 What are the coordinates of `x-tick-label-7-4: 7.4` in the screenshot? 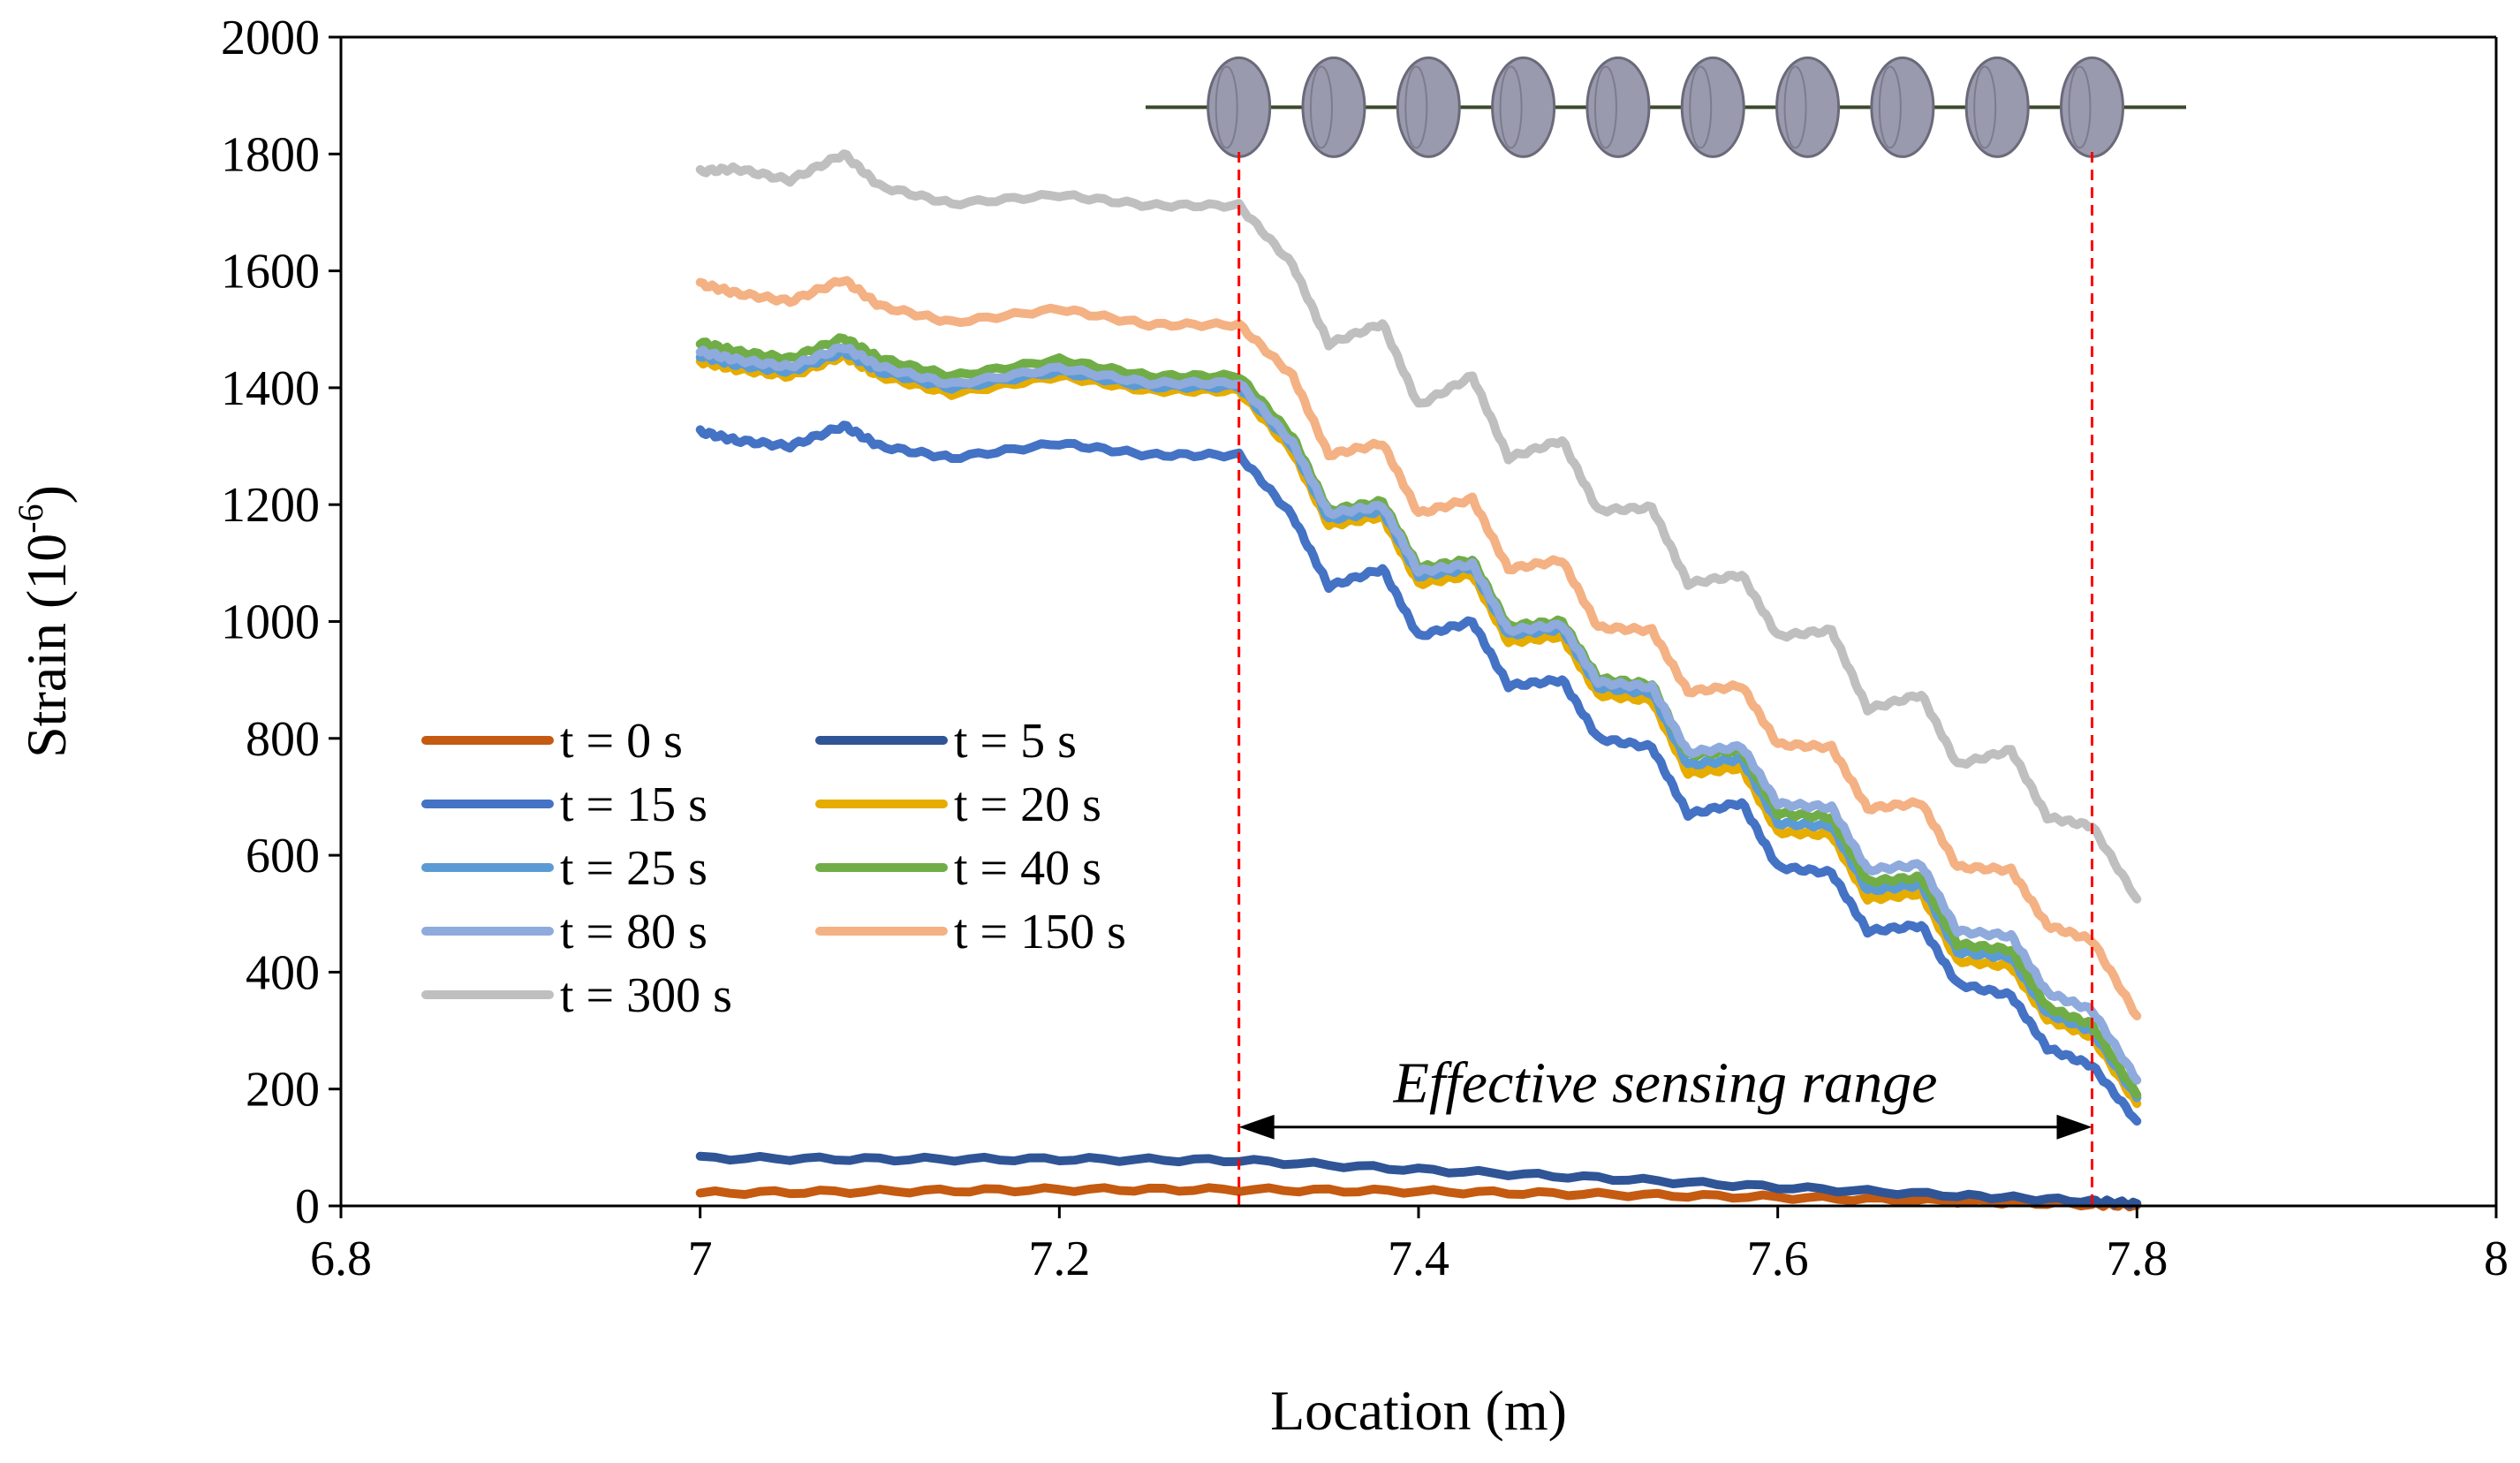 It's located at (1418, 1259).